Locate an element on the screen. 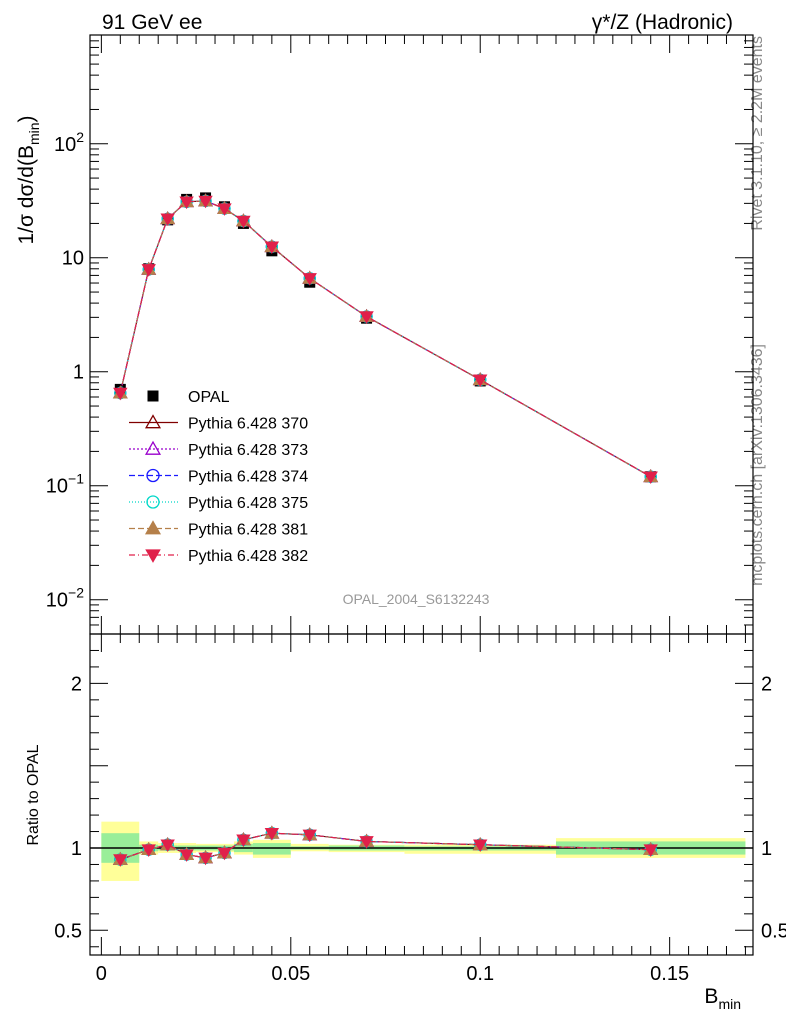  x-tick-label: 0 is located at coordinates (101, 974).